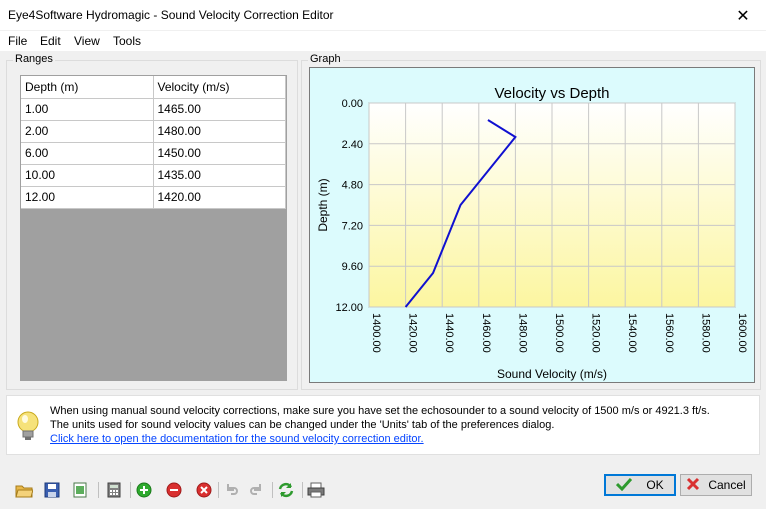 The height and width of the screenshot is (509, 766). What do you see at coordinates (349, 206) in the screenshot?
I see `y-axis-ticks: 0.00 2.40 4.80 7.20 9.60 12.00` at bounding box center [349, 206].